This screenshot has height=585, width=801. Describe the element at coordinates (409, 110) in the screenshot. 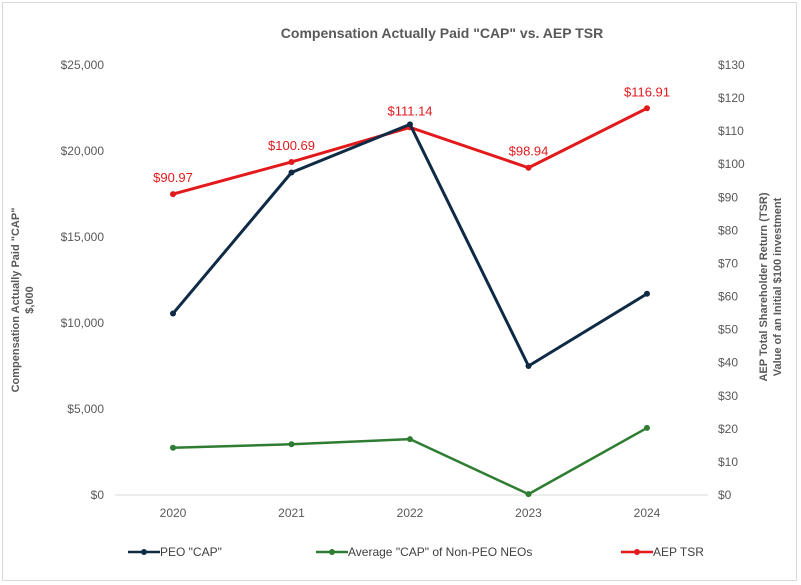

I see `tsr-data-label: $111.14` at that location.